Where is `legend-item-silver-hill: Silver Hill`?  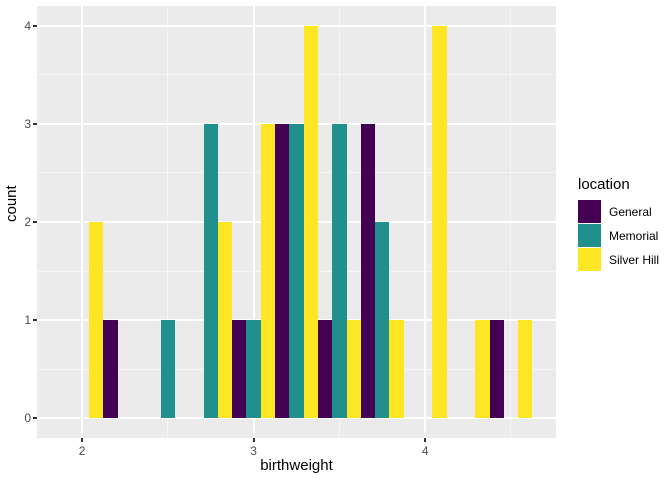 legend-item-silver-hill: Silver Hill is located at coordinates (618, 259).